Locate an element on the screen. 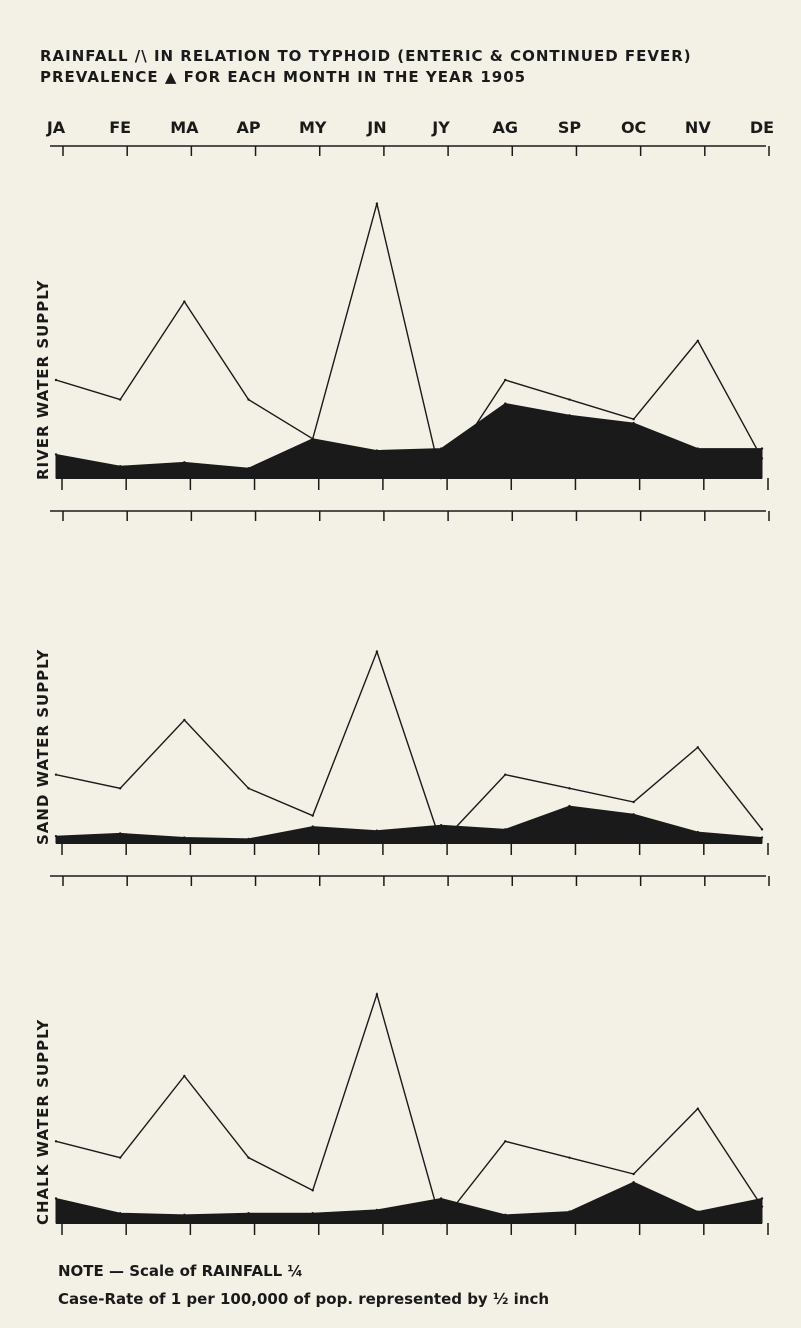 This screenshot has width=801, height=1328. month-label: AG is located at coordinates (505, 127).